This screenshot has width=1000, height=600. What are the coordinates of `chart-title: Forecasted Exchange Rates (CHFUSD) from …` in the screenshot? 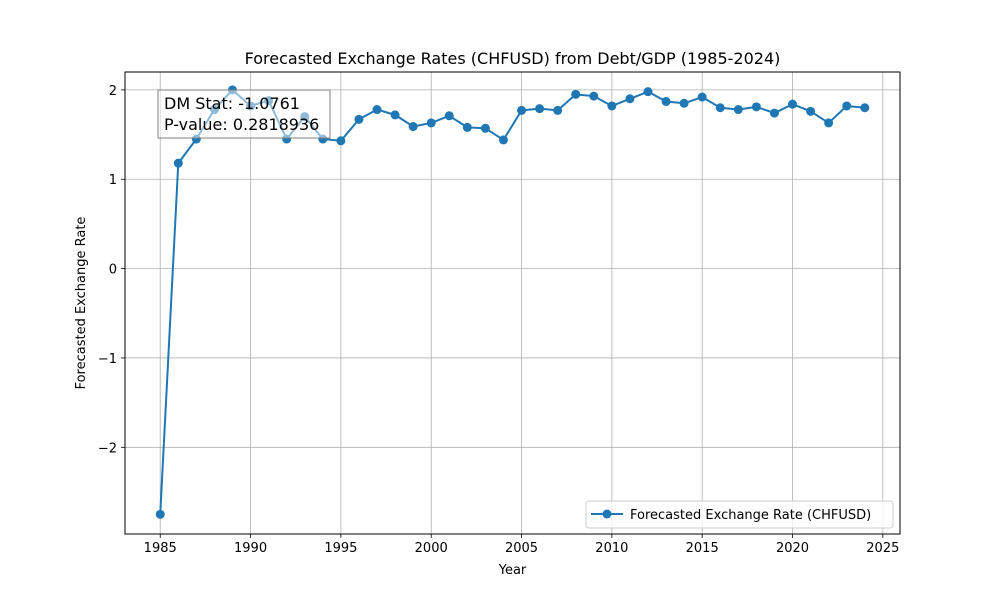 It's located at (513, 58).